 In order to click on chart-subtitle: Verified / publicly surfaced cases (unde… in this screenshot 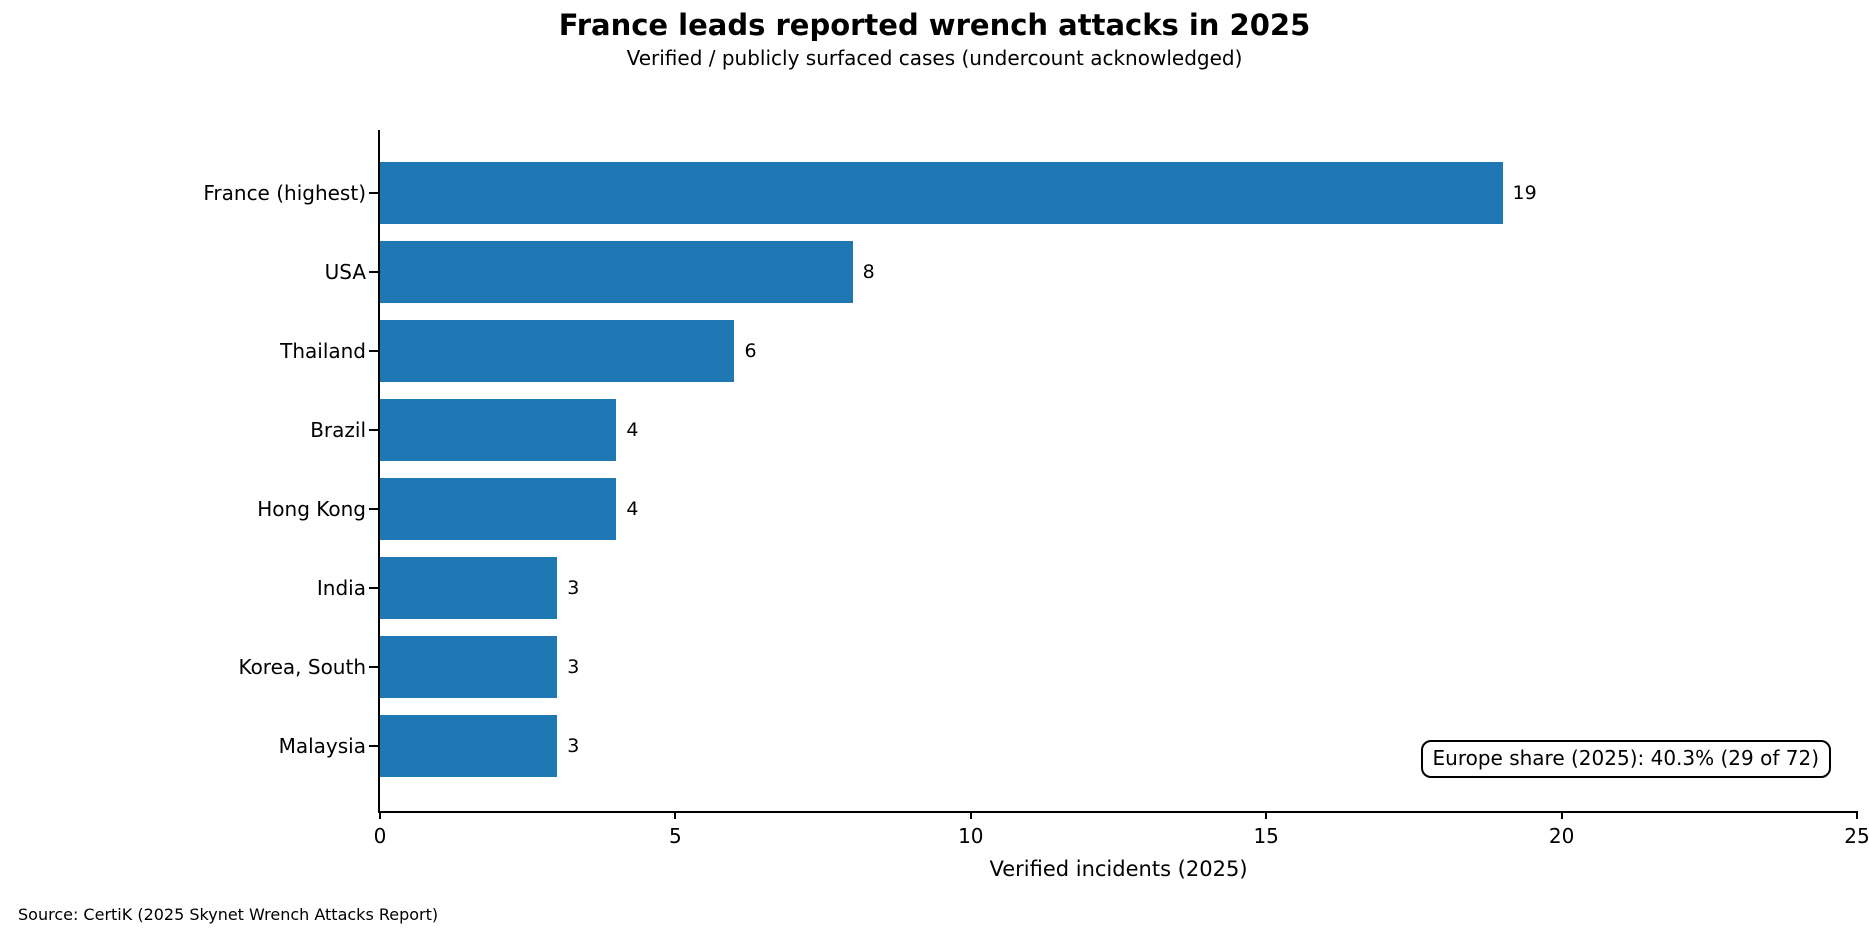, I will do `click(934, 58)`.